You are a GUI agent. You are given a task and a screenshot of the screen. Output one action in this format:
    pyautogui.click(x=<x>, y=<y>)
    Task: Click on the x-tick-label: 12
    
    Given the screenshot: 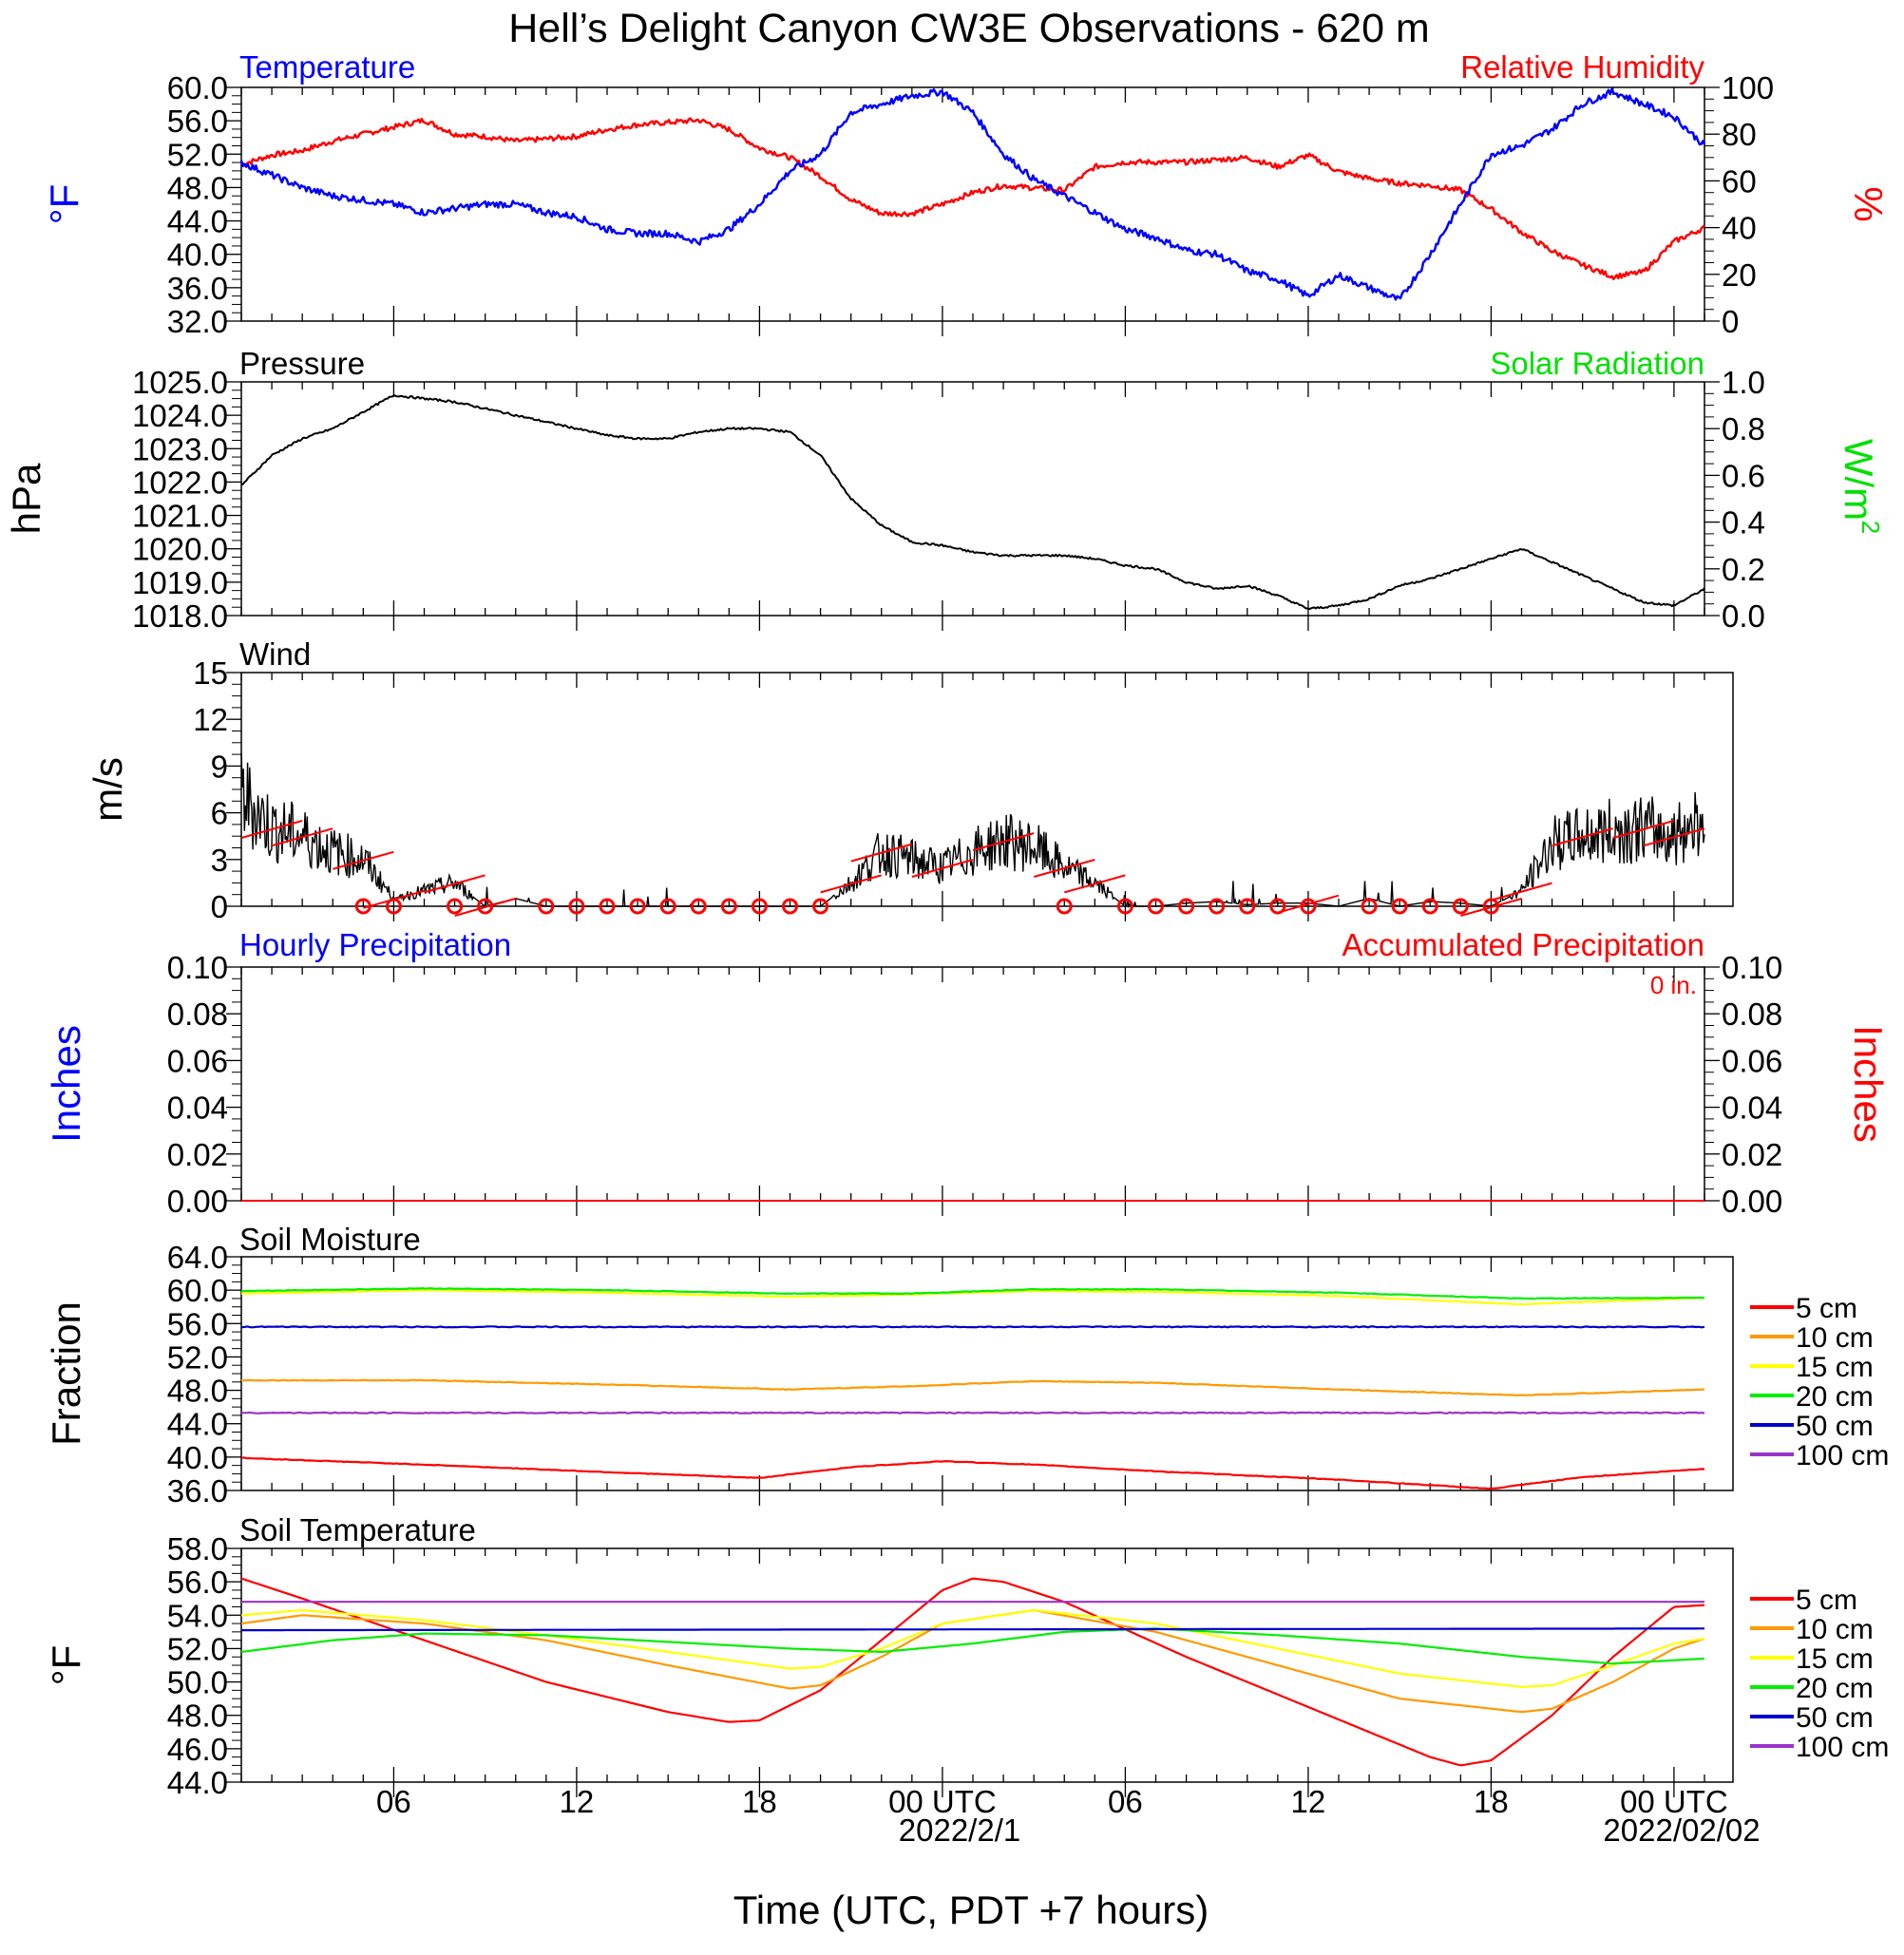 What is the action you would take?
    pyautogui.click(x=577, y=1801)
    